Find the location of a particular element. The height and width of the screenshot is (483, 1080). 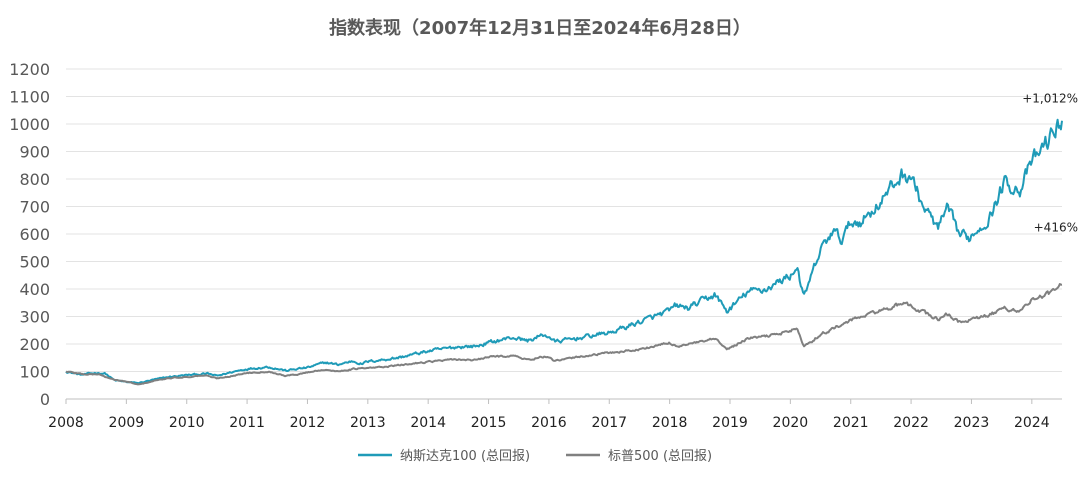

y-tick-label: 400 is located at coordinates (34, 289).